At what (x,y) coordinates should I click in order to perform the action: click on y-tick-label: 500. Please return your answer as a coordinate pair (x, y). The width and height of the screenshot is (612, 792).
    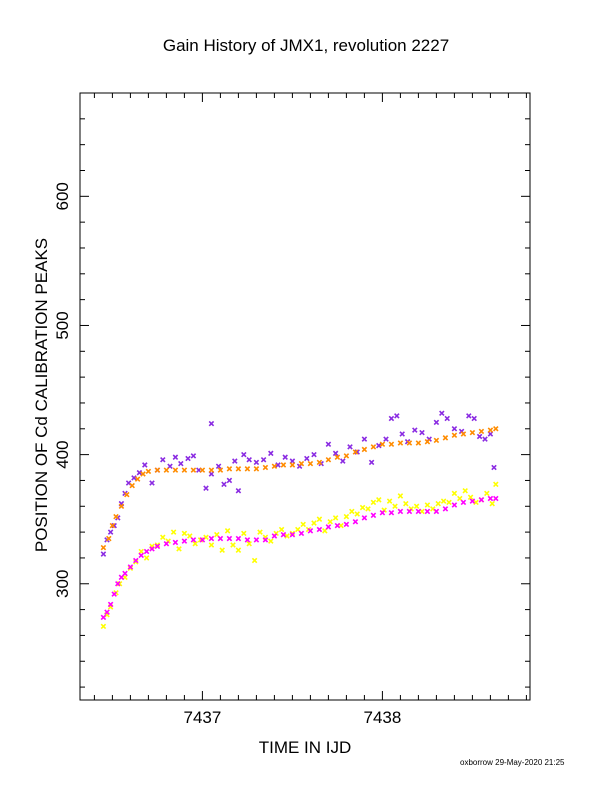
    Looking at the image, I should click on (62, 325).